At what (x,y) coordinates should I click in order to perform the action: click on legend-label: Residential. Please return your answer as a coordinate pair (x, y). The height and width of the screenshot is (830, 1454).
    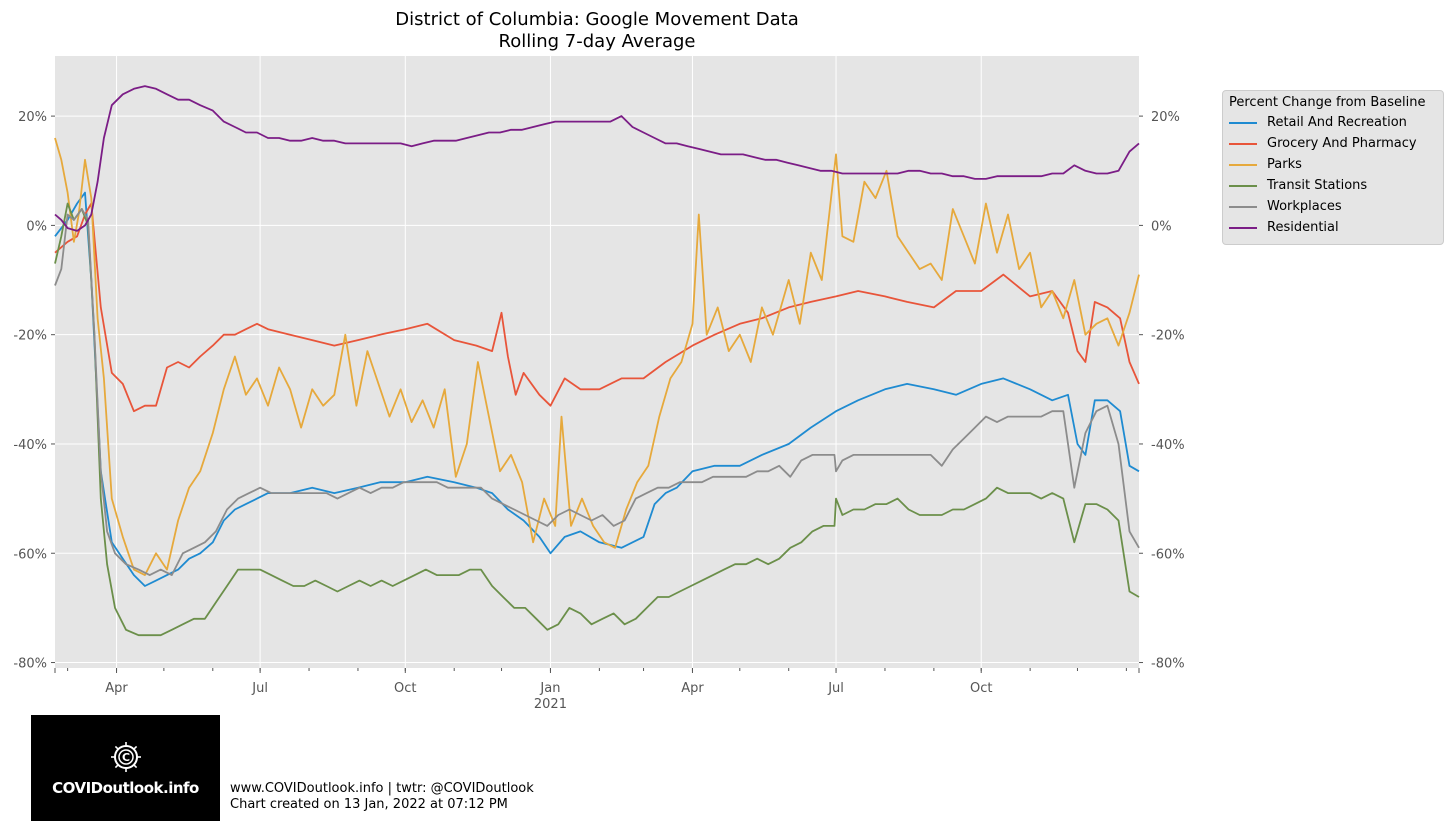
    Looking at the image, I should click on (1303, 227).